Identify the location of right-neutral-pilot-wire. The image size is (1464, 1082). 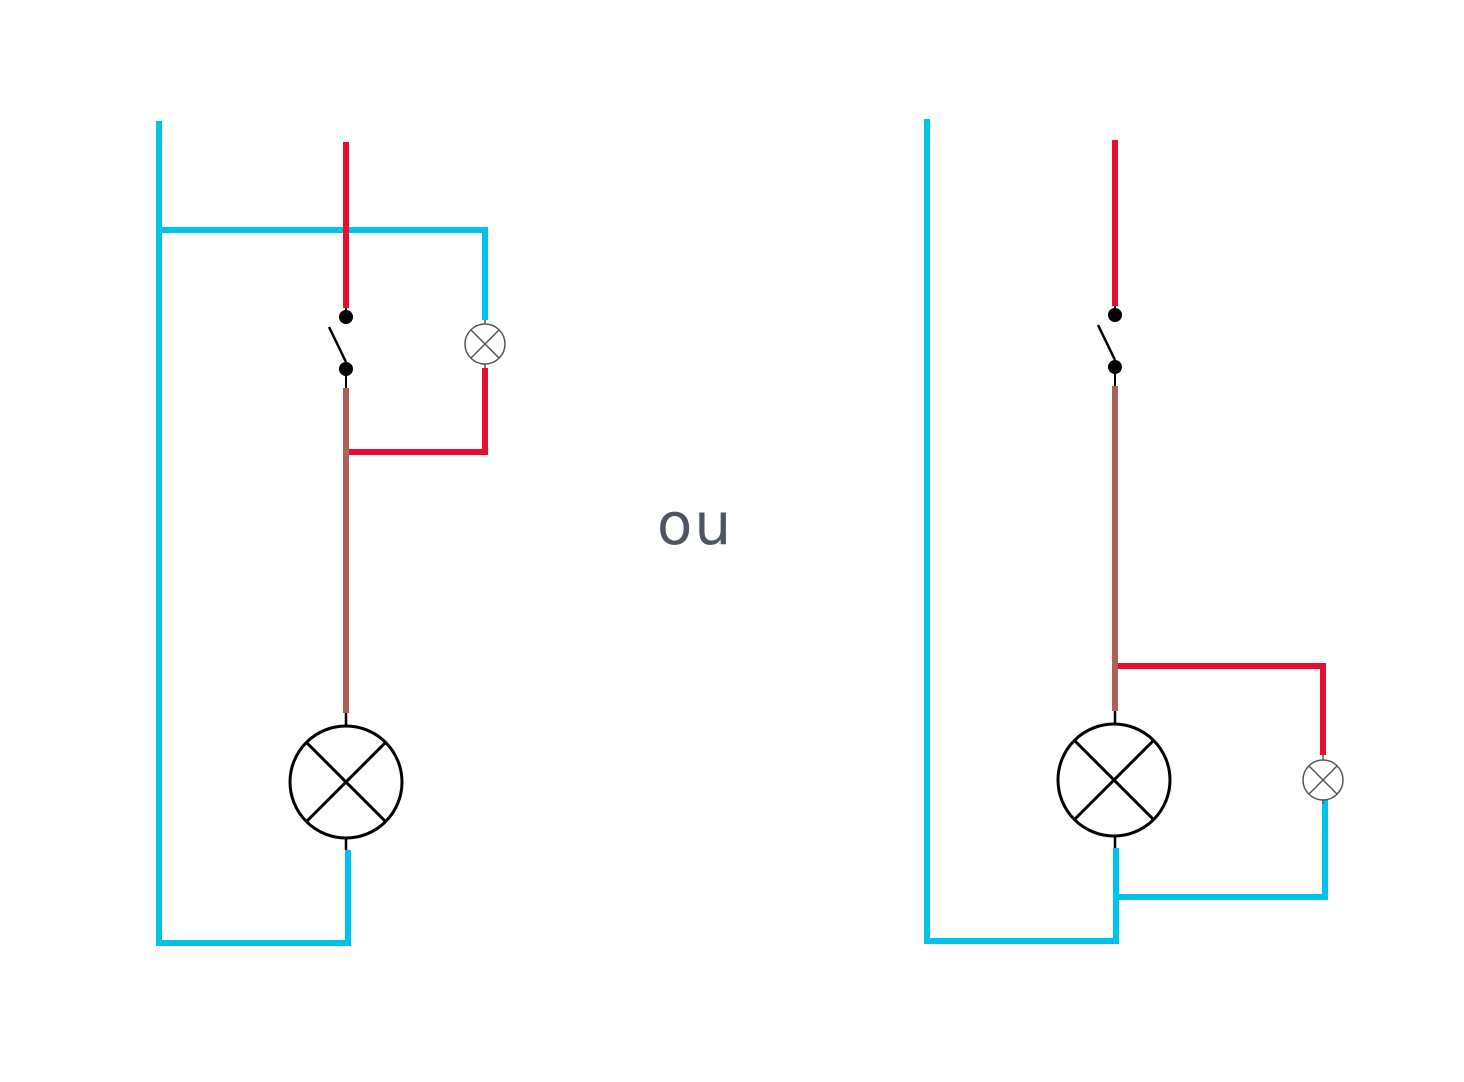
(1222, 850).